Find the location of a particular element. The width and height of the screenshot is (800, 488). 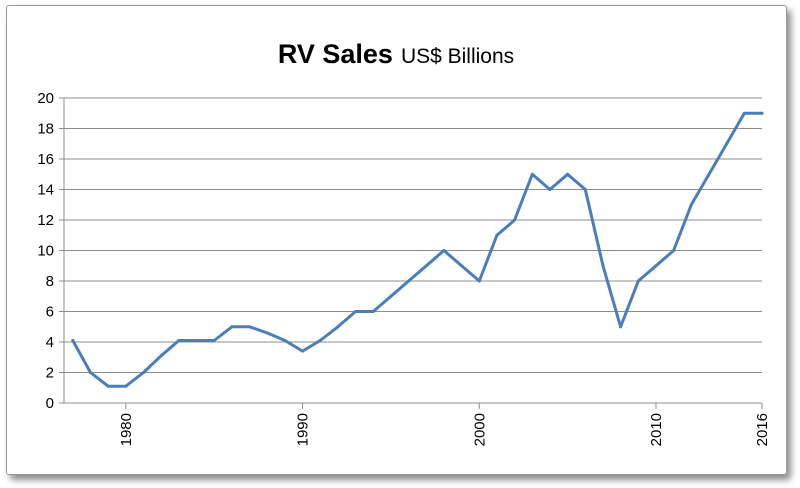

x-tick-label: 2000 is located at coordinates (479, 429).